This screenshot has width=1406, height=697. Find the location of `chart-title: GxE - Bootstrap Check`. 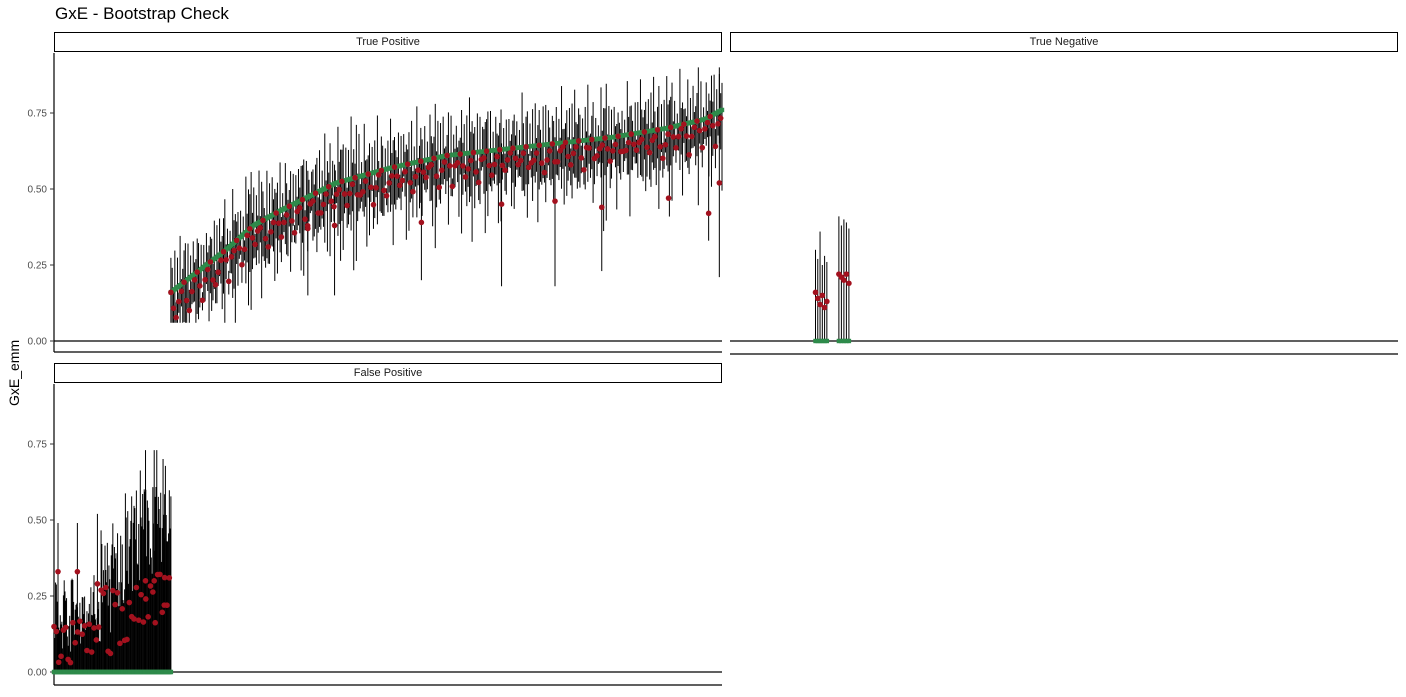

chart-title: GxE - Bootstrap Check is located at coordinates (142, 13).